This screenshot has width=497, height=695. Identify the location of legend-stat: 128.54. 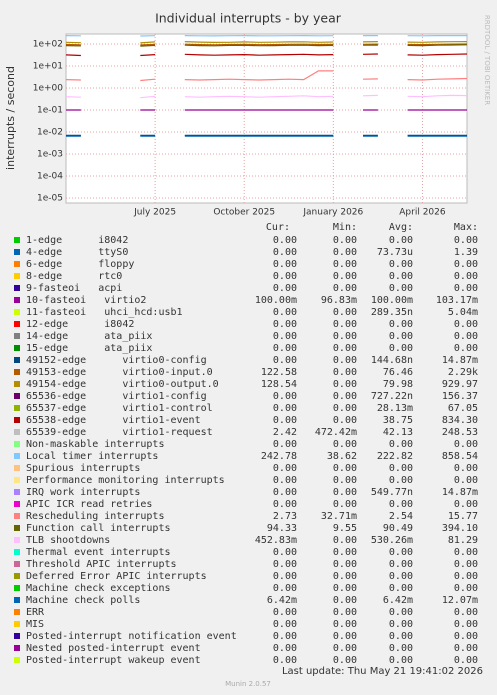
(279, 384).